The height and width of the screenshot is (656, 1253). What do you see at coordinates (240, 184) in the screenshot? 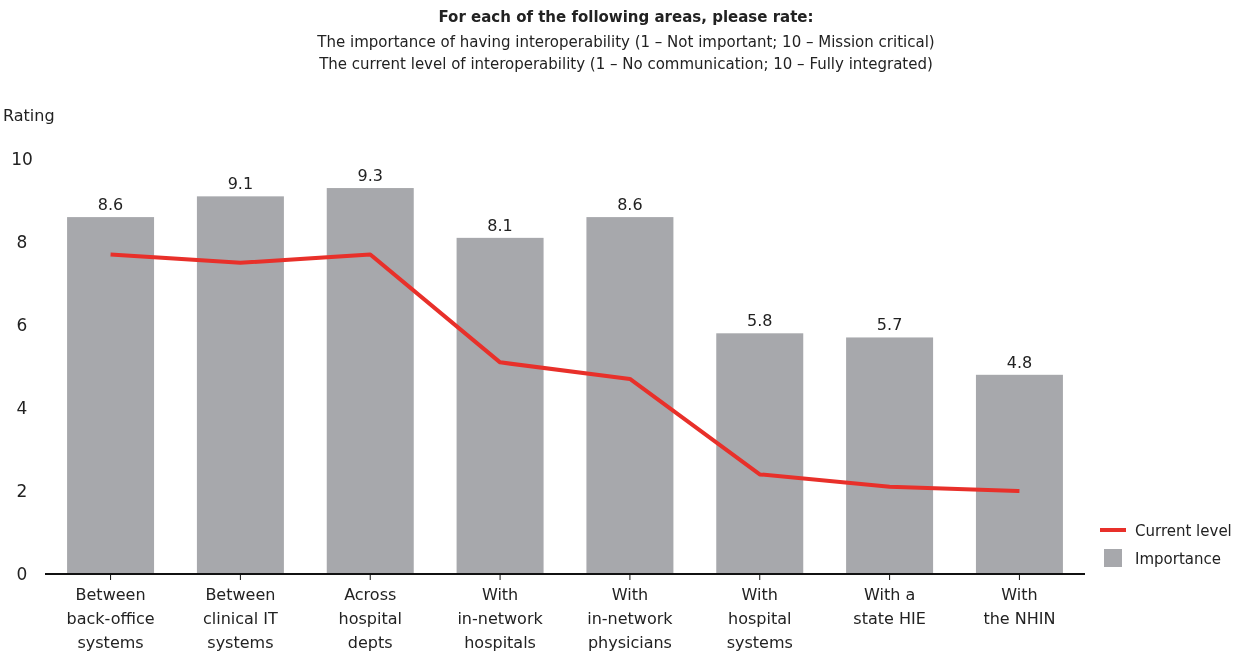
I see `data-label: 9.1` at bounding box center [240, 184].